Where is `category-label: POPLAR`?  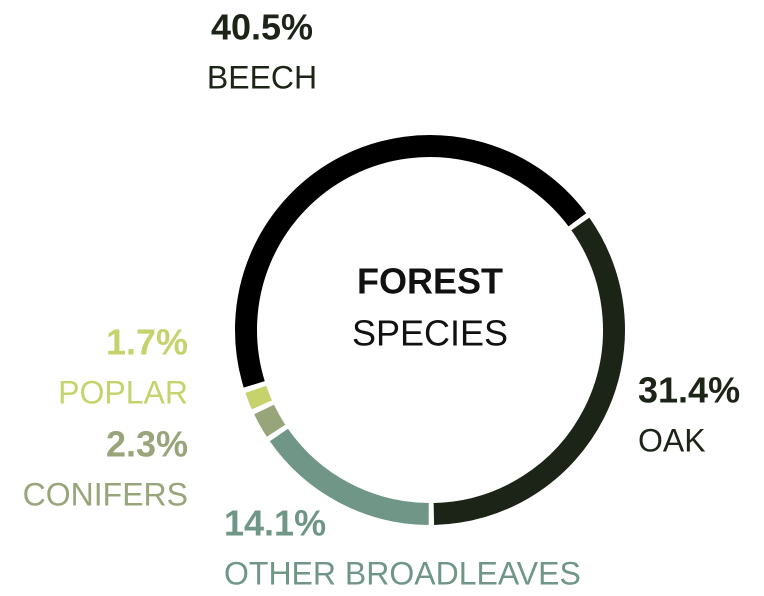 category-label: POPLAR is located at coordinates (123, 392).